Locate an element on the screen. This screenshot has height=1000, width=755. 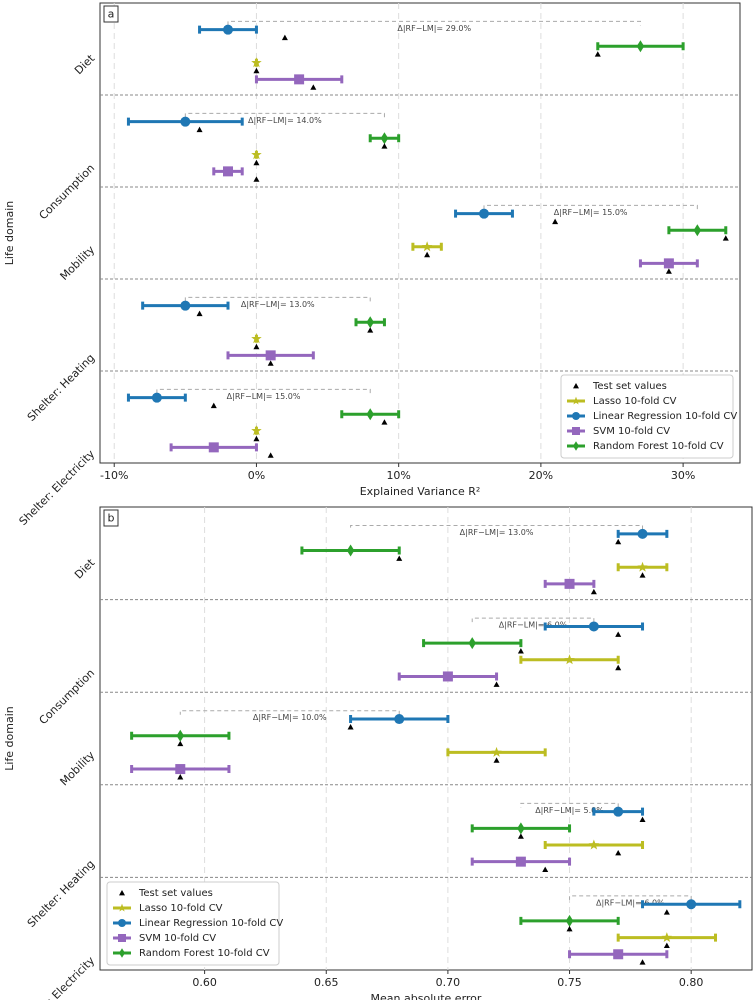
x-tick-label: -10% is located at coordinates (114, 475).